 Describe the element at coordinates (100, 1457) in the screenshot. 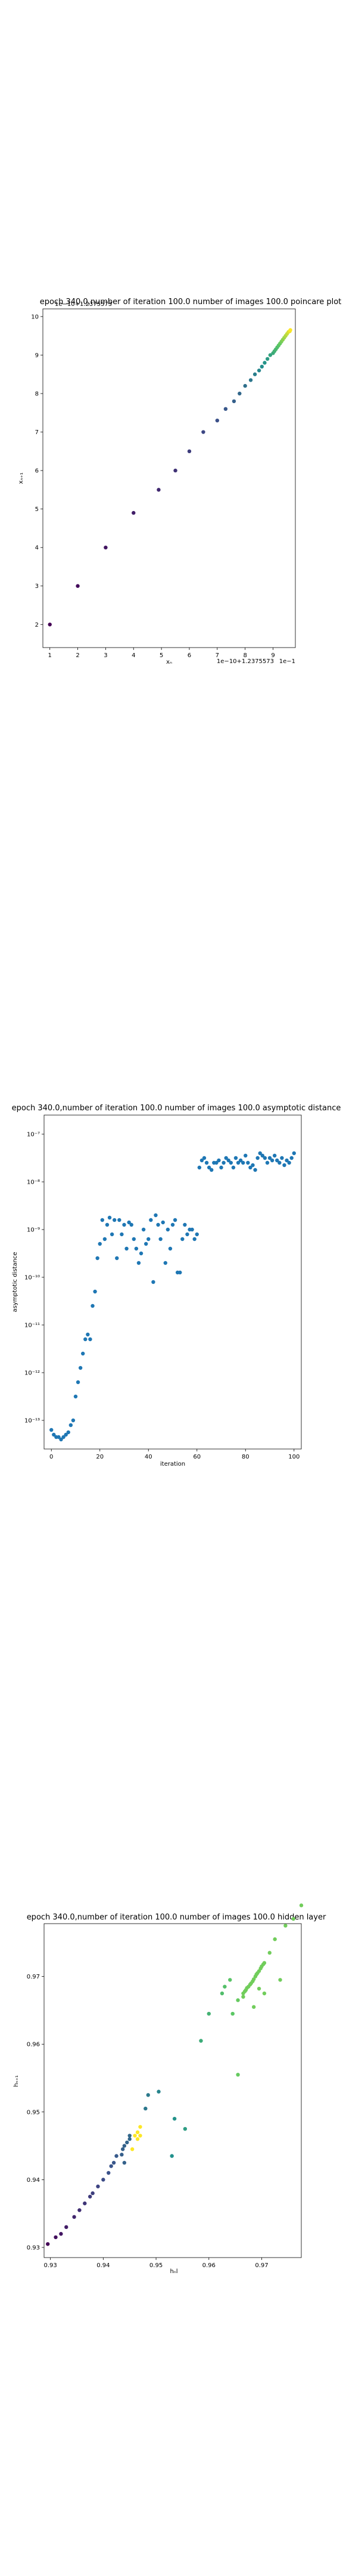

I see `x-tick-label: 20` at that location.